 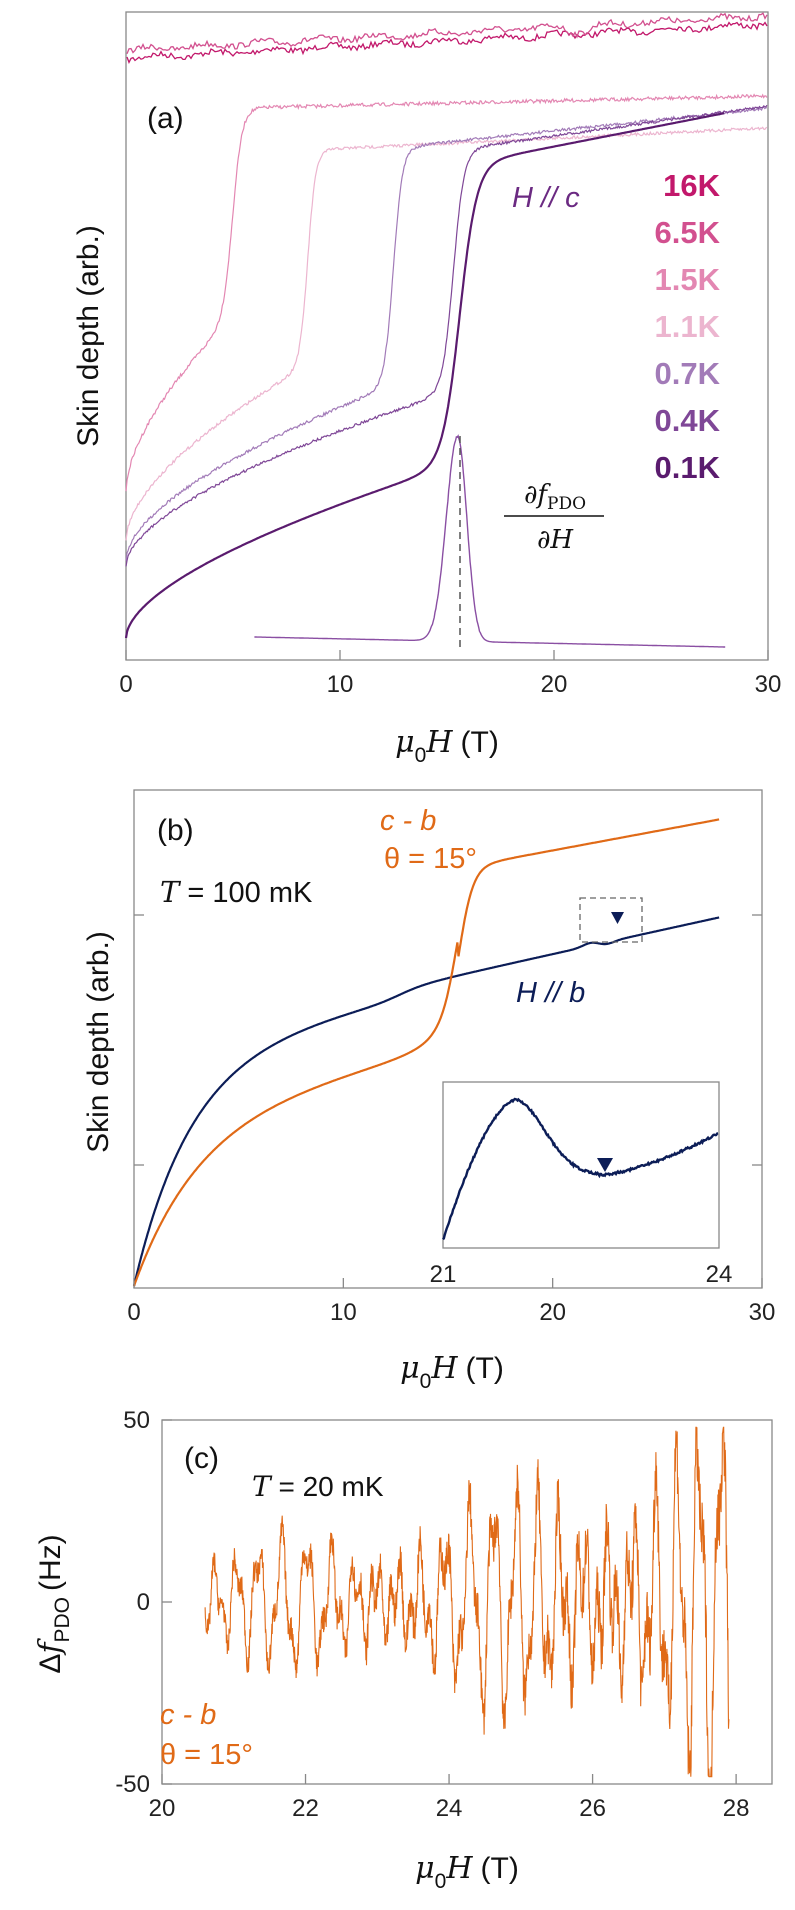 I want to click on panel-a-xtick-label: 30, so click(x=768, y=684).